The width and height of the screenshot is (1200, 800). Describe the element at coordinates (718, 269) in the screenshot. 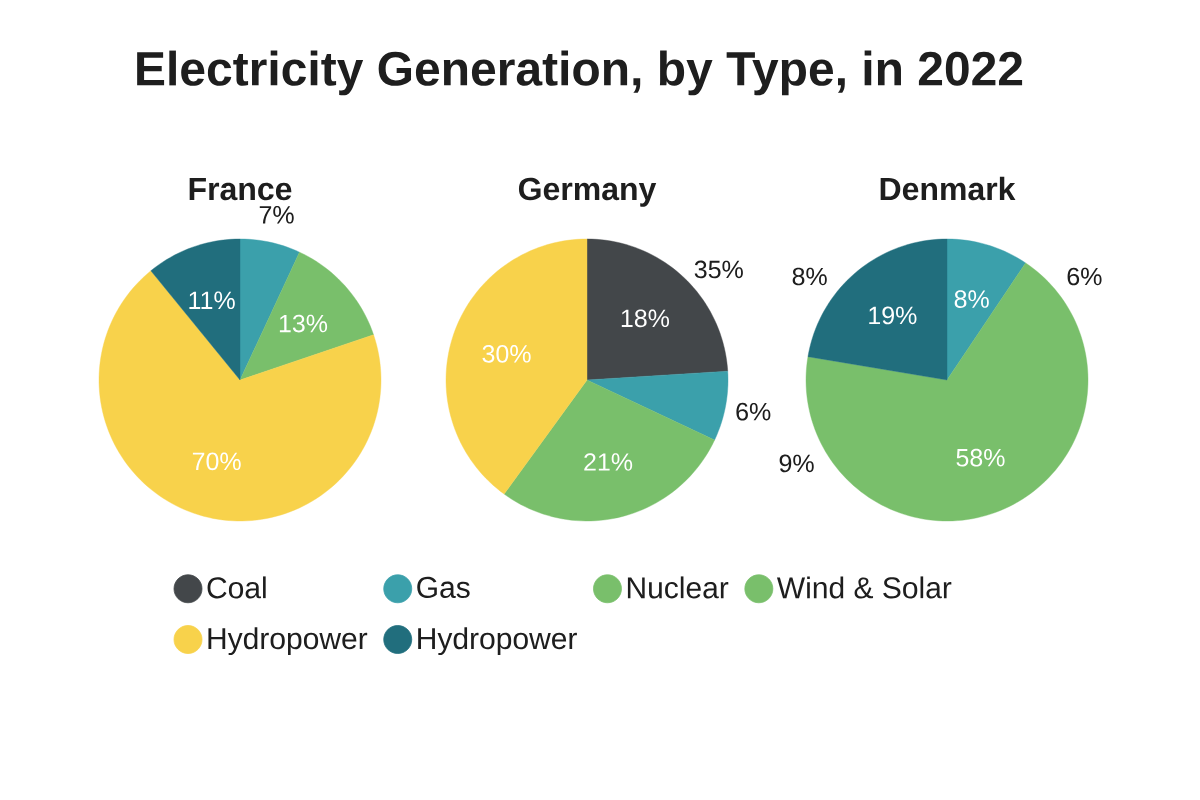

I see `text: 35%` at that location.